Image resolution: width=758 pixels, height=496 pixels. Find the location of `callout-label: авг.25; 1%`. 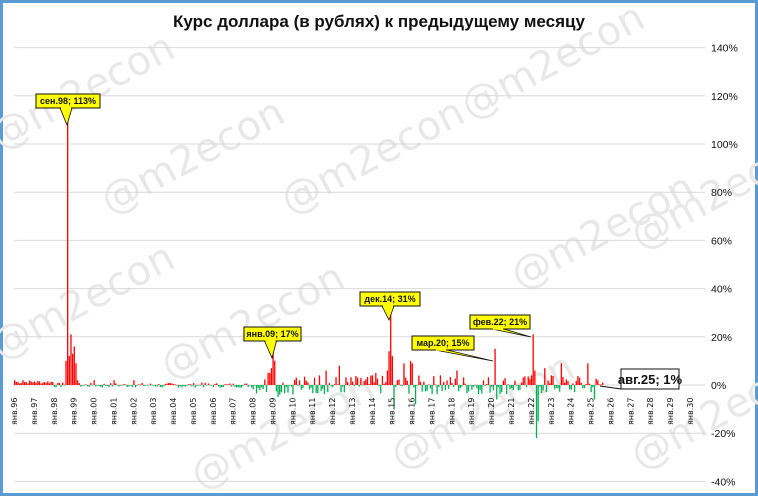

callout-label: авг.25; 1% is located at coordinates (650, 379).